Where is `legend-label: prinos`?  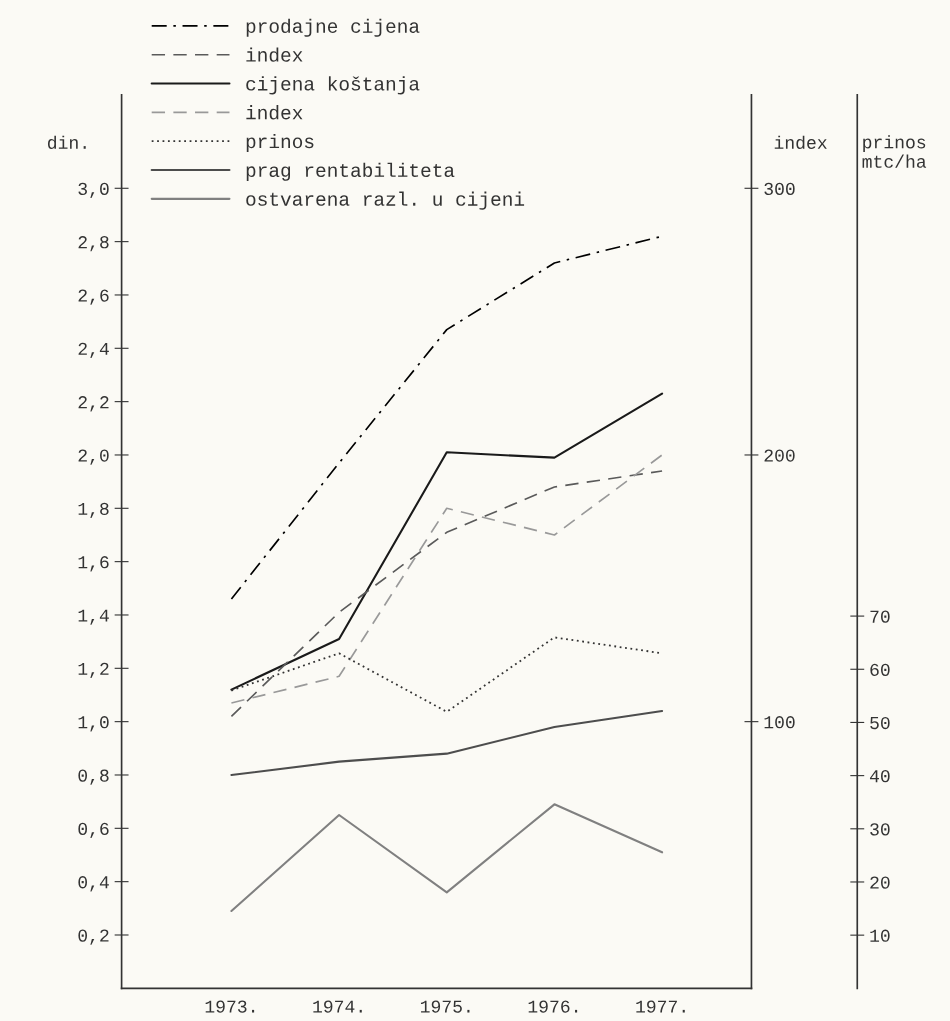
legend-label: prinos is located at coordinates (280, 143).